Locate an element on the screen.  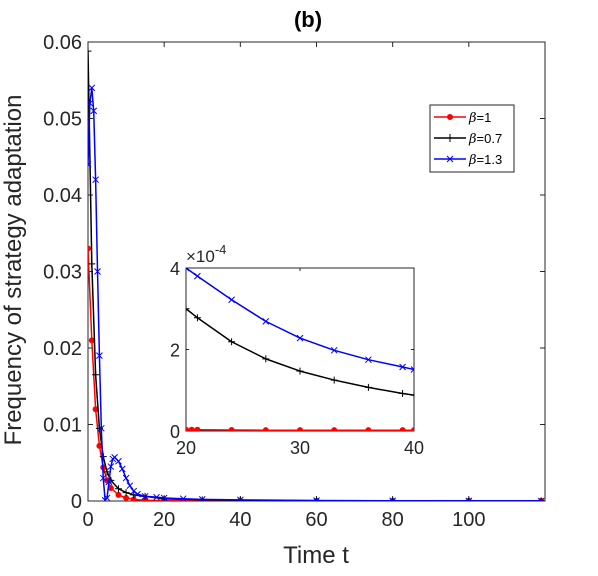
y-tick-label: 0.01 is located at coordinates (62, 426).